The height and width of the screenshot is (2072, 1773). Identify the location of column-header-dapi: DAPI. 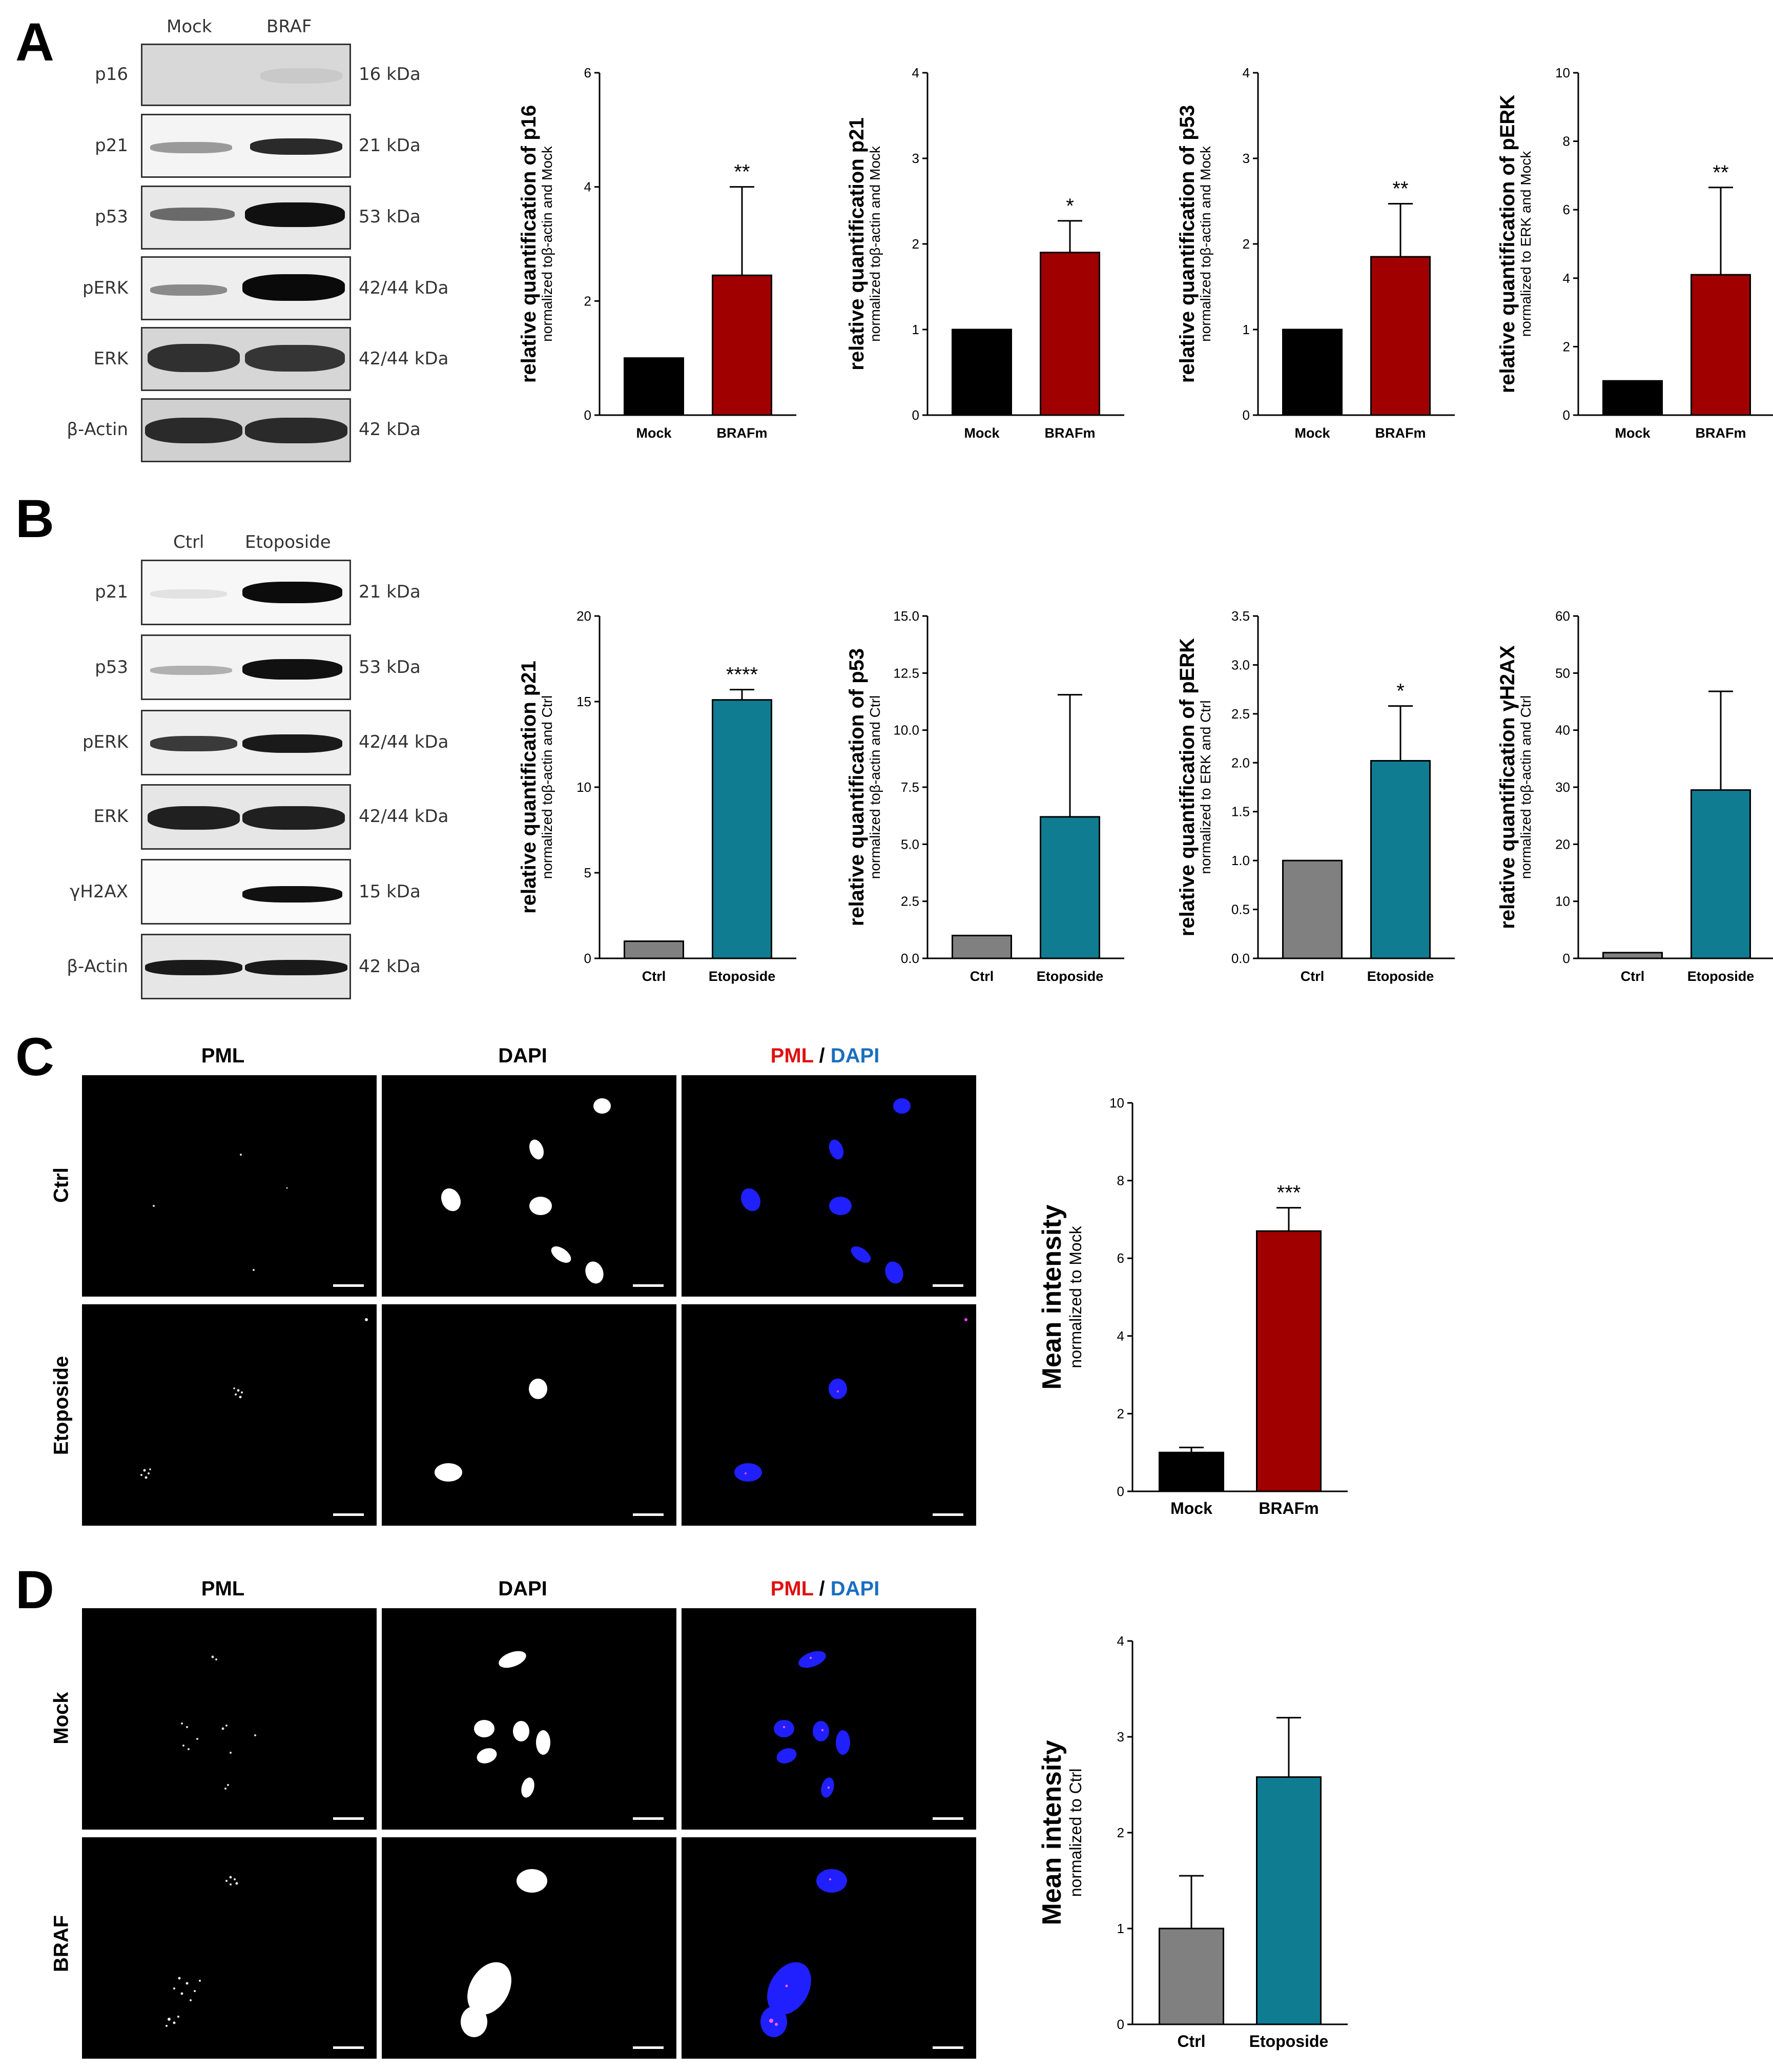
(523, 1588).